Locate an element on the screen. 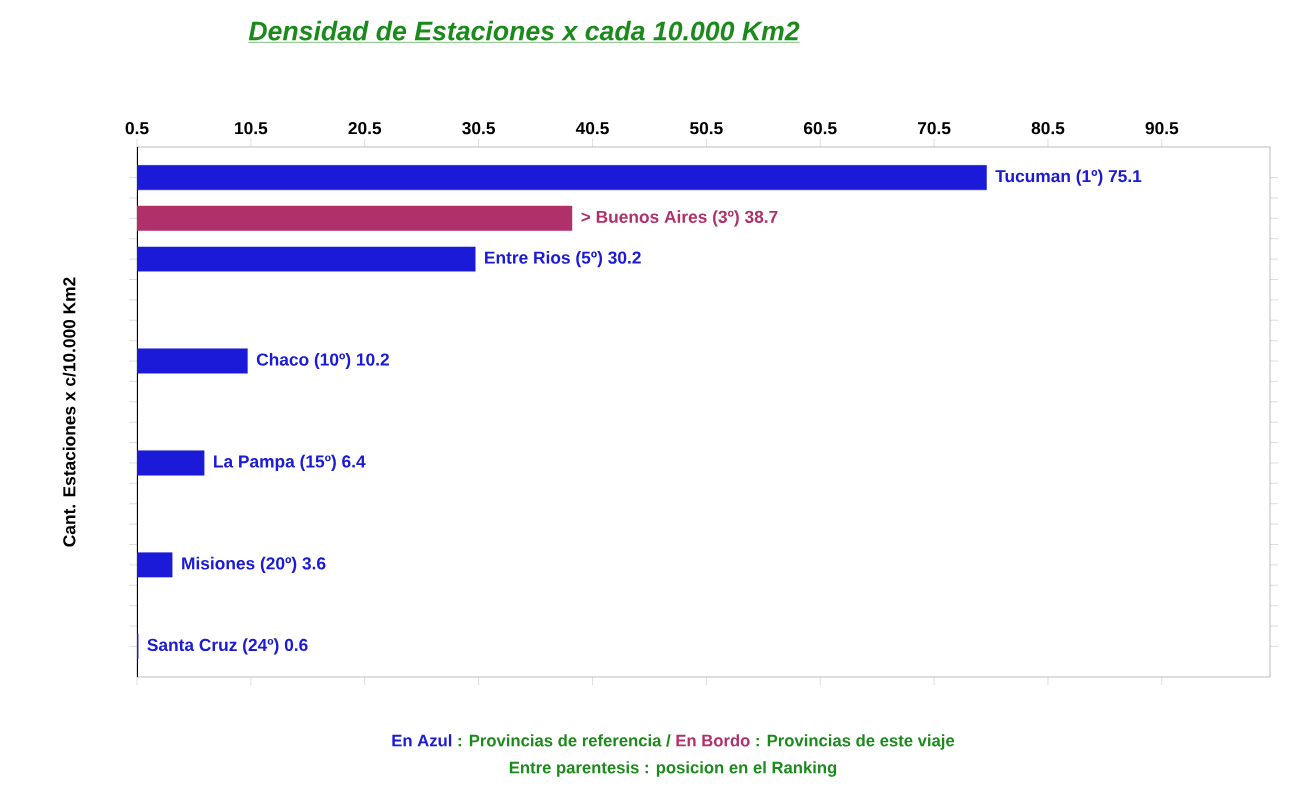 This screenshot has width=1307, height=787. chart-title: Densidad de Estaciones x cada 10.000 Km2 is located at coordinates (524, 30).